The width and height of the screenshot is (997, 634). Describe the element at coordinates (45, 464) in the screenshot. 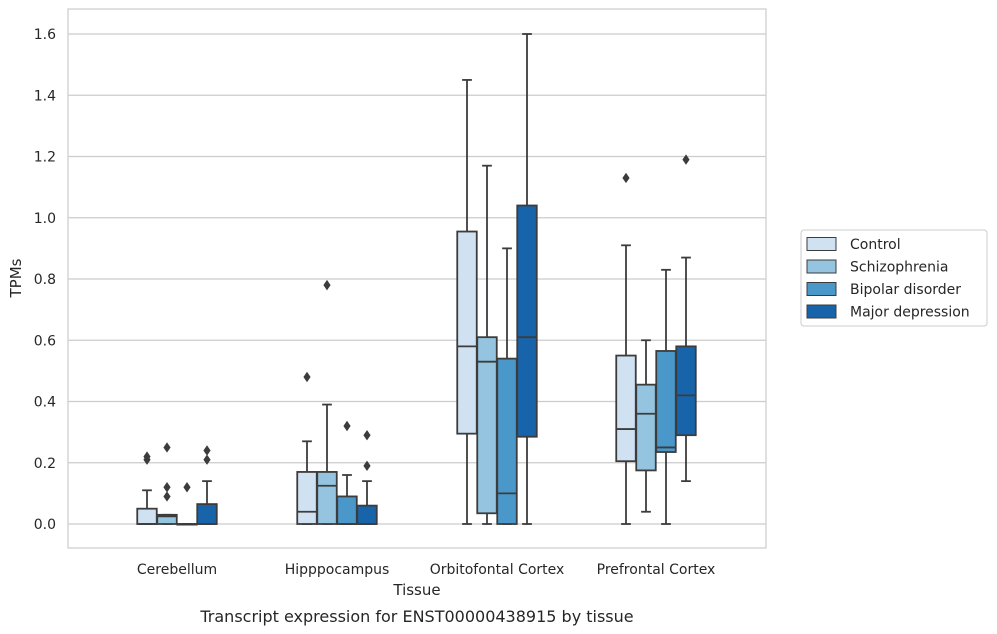

I see `y-tick-label: 0.2` at that location.